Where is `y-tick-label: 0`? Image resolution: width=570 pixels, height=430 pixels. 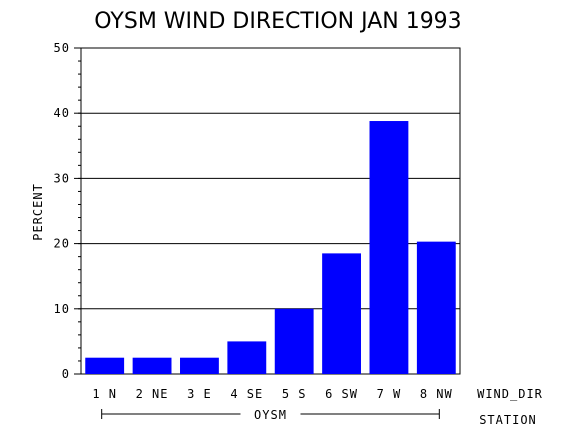
y-tick-label: 0 is located at coordinates (66, 374).